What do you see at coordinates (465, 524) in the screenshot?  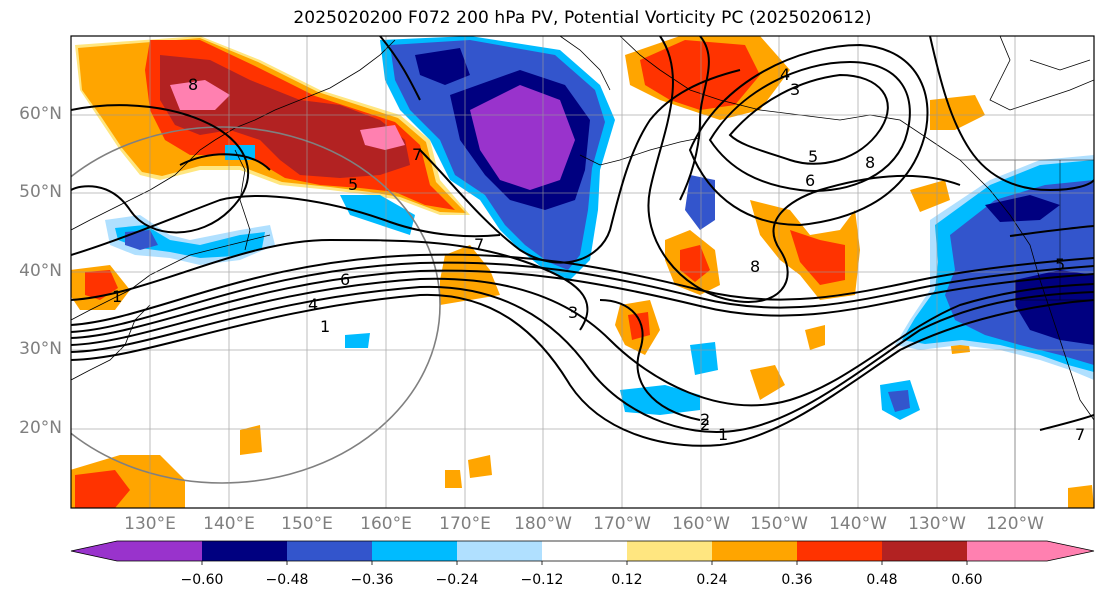 I see `lon-label-170e: 170°E` at bounding box center [465, 524].